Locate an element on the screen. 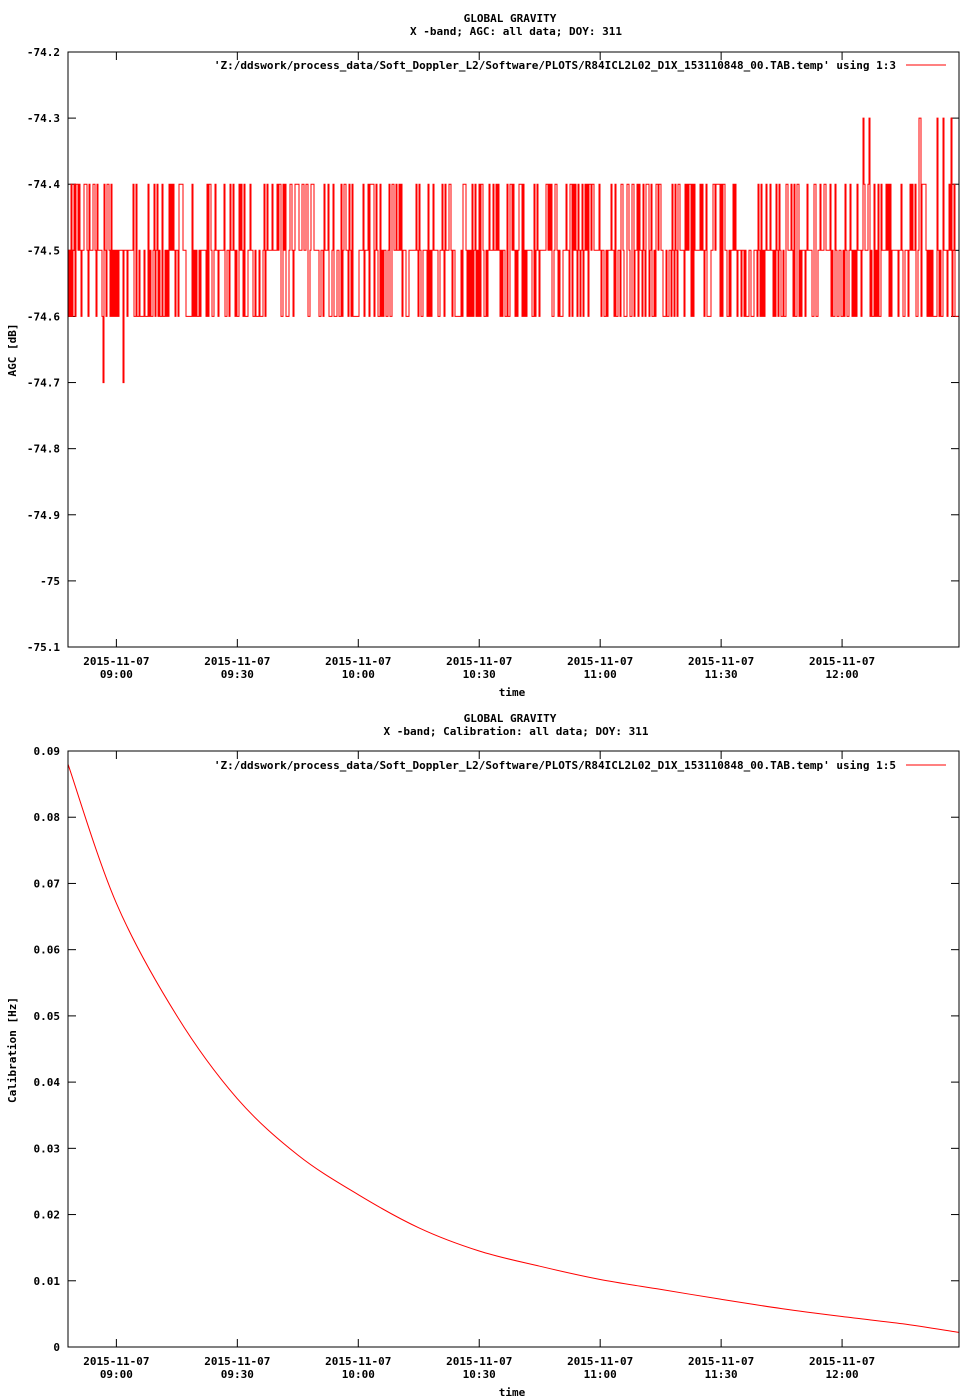 The height and width of the screenshot is (1400, 980). y-tick-label: 0.05 is located at coordinates (47, 1016).